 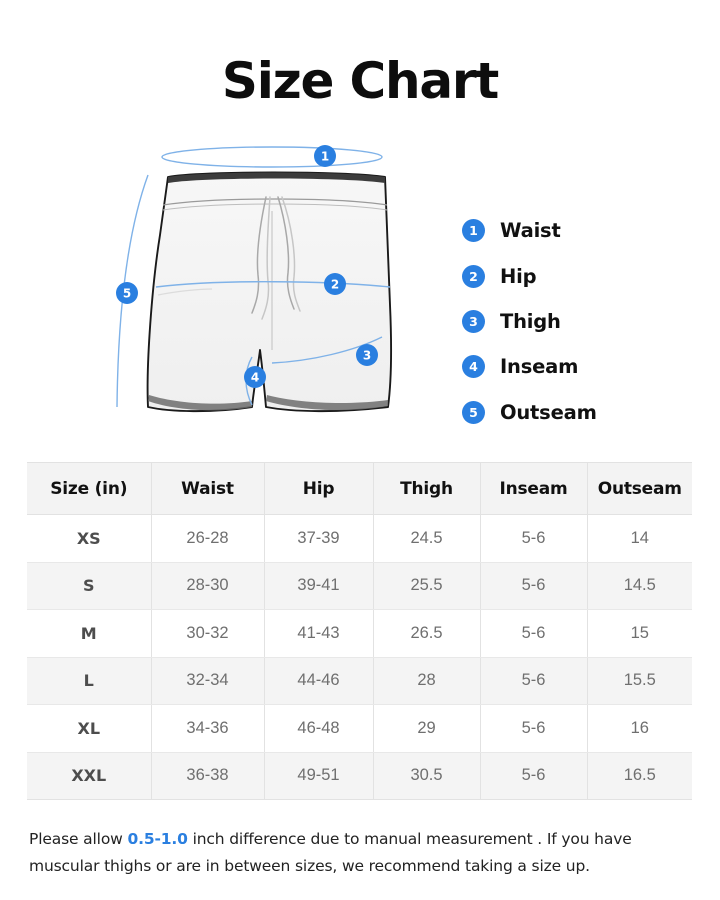 I want to click on cell-waist: 32-34, so click(x=208, y=681).